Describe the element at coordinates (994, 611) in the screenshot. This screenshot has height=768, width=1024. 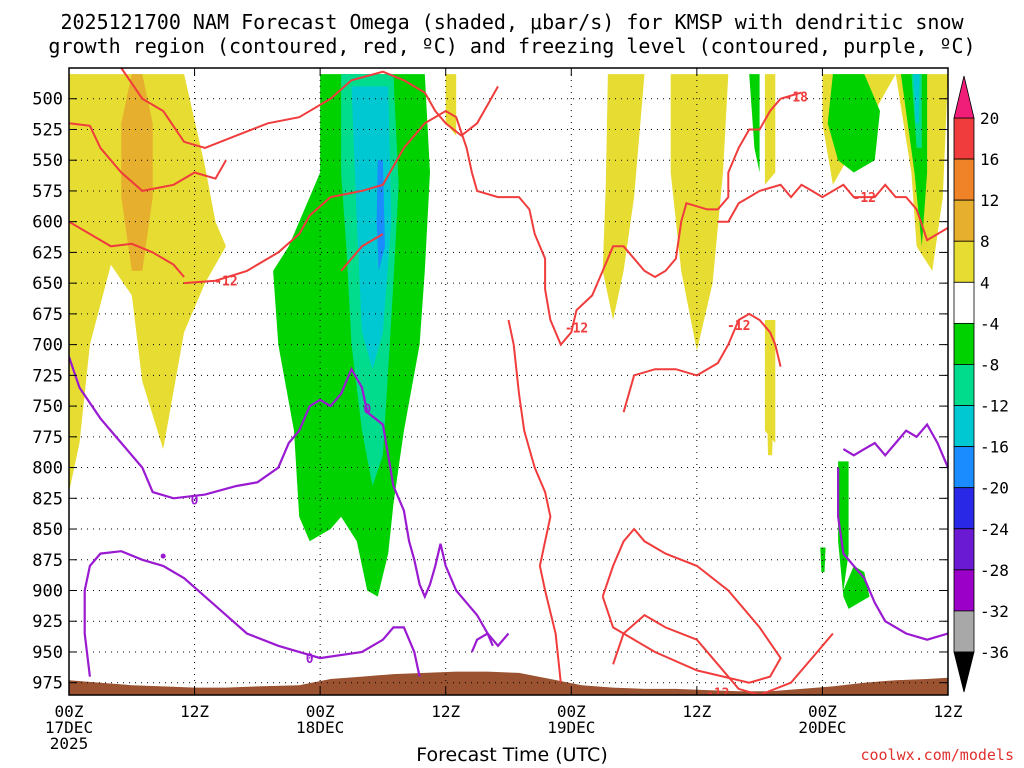
I see `colorbar-label: -32` at that location.